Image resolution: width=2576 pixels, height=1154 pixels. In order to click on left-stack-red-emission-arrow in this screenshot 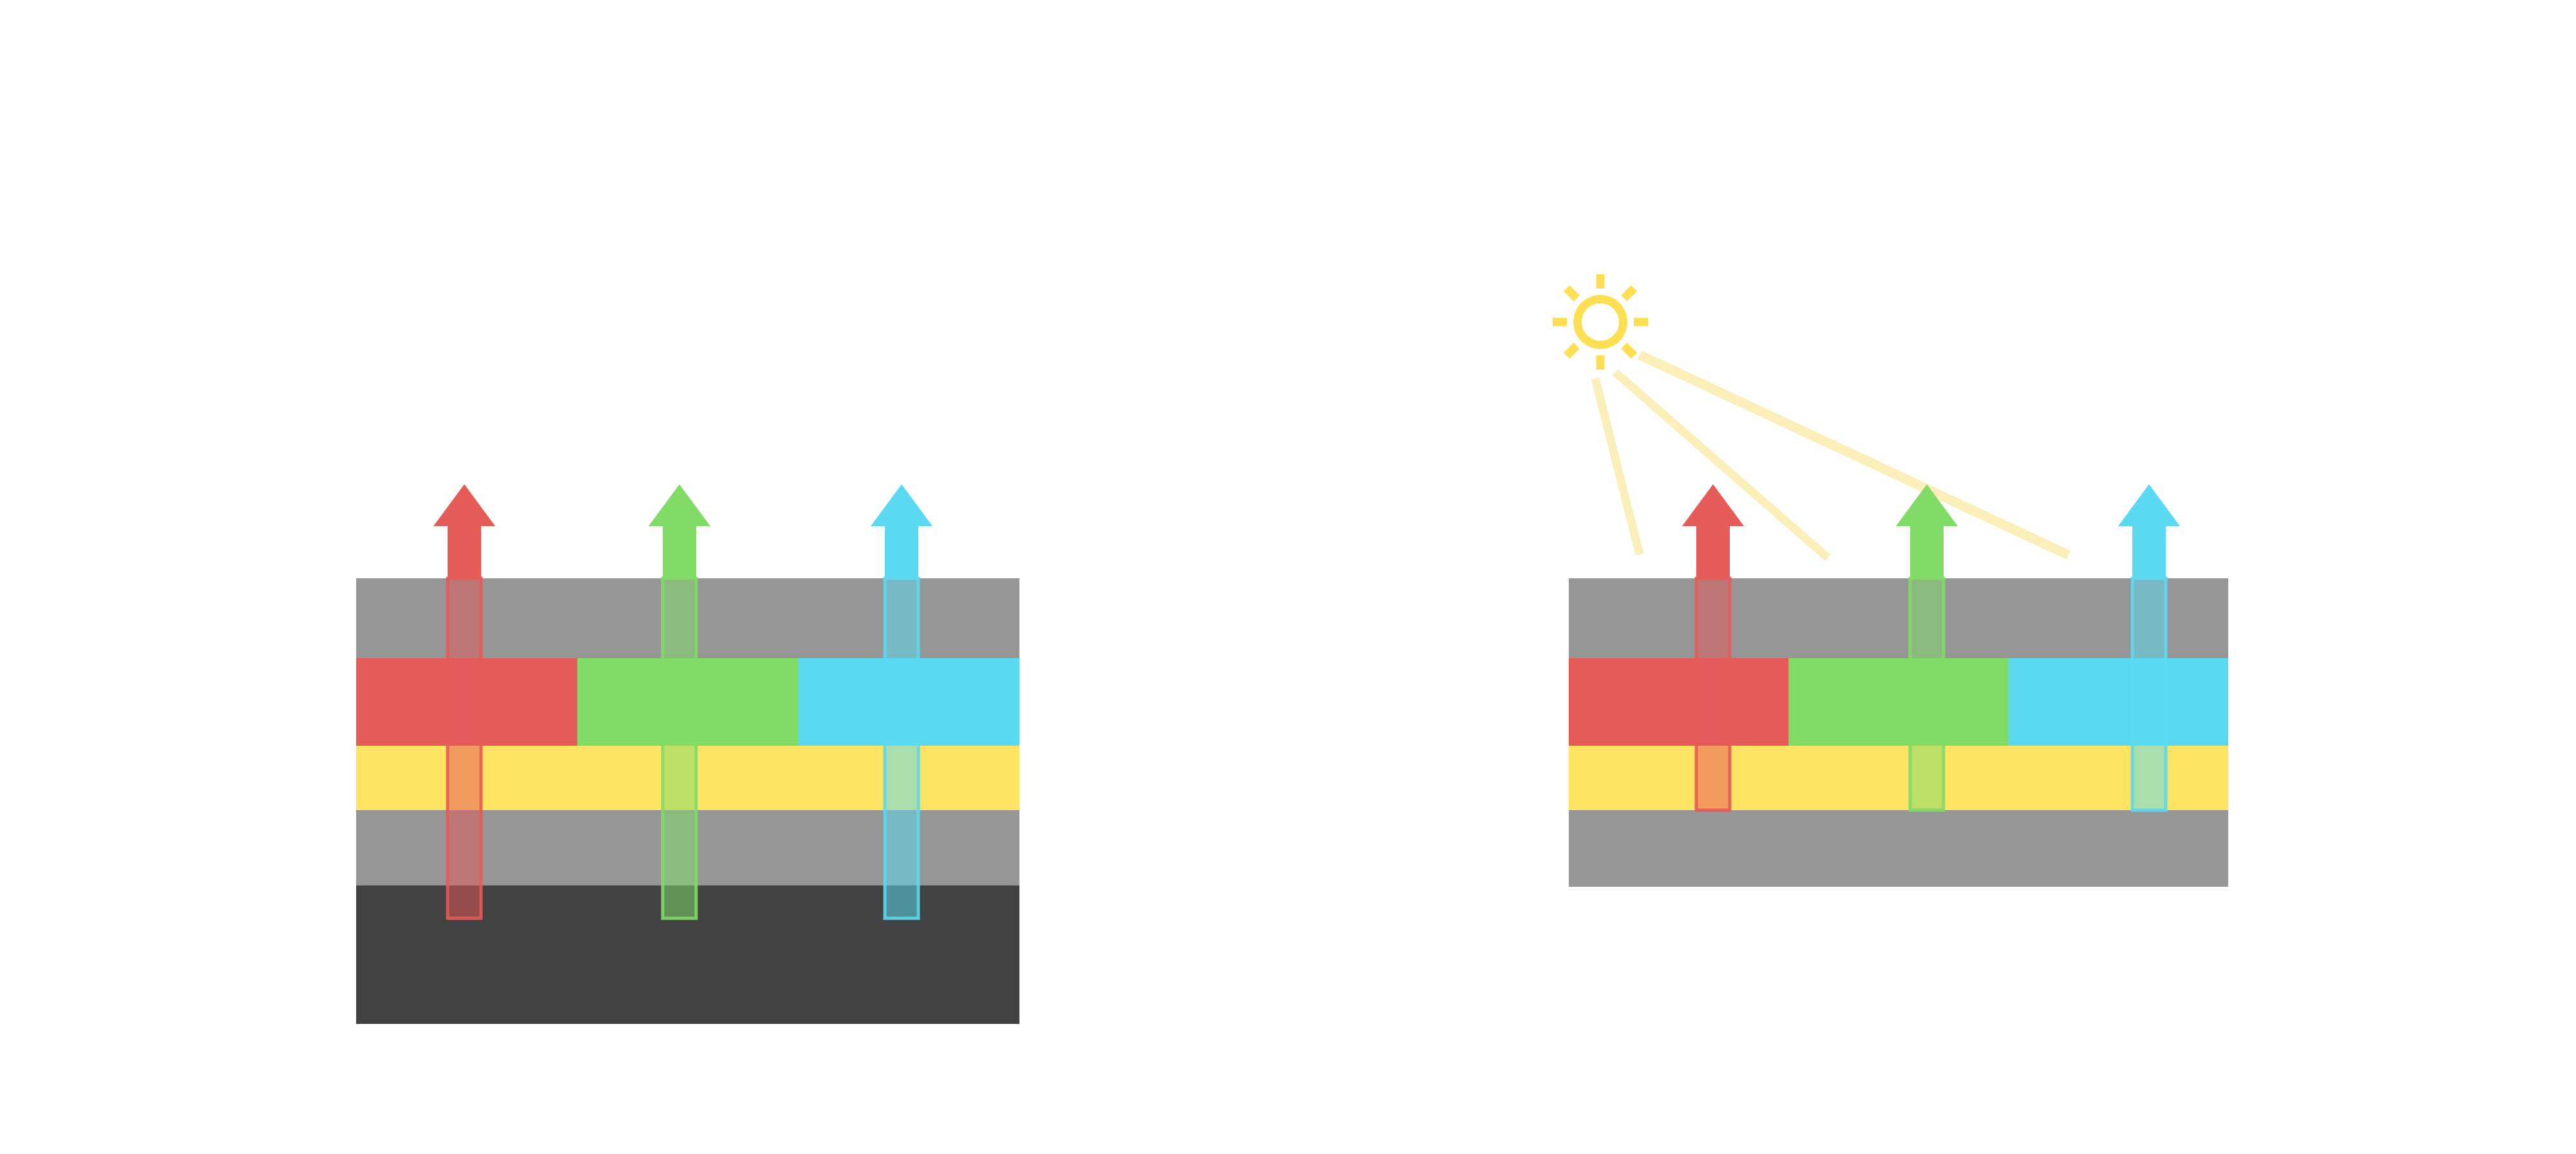, I will do `click(464, 702)`.